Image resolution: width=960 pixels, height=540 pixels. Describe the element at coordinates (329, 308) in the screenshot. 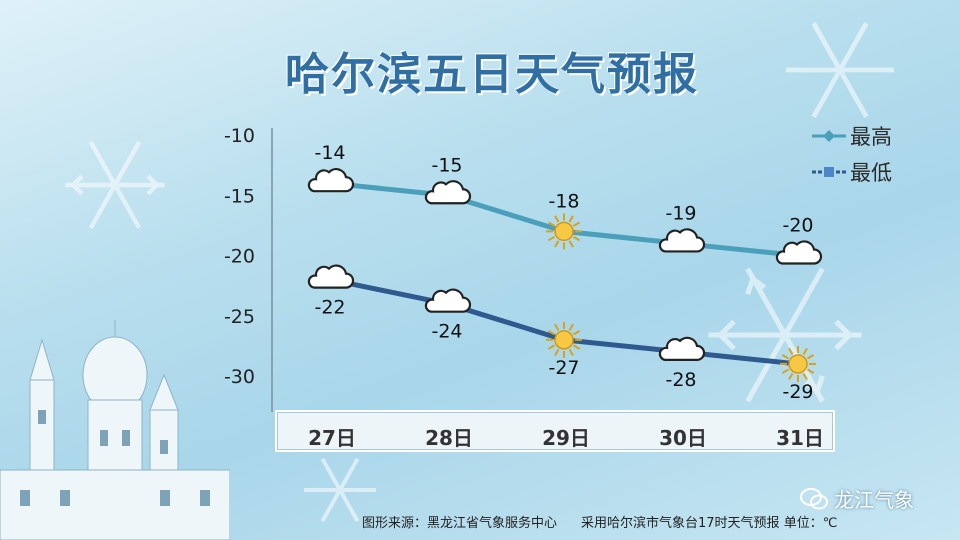

I see `low-temp-label: -22` at that location.